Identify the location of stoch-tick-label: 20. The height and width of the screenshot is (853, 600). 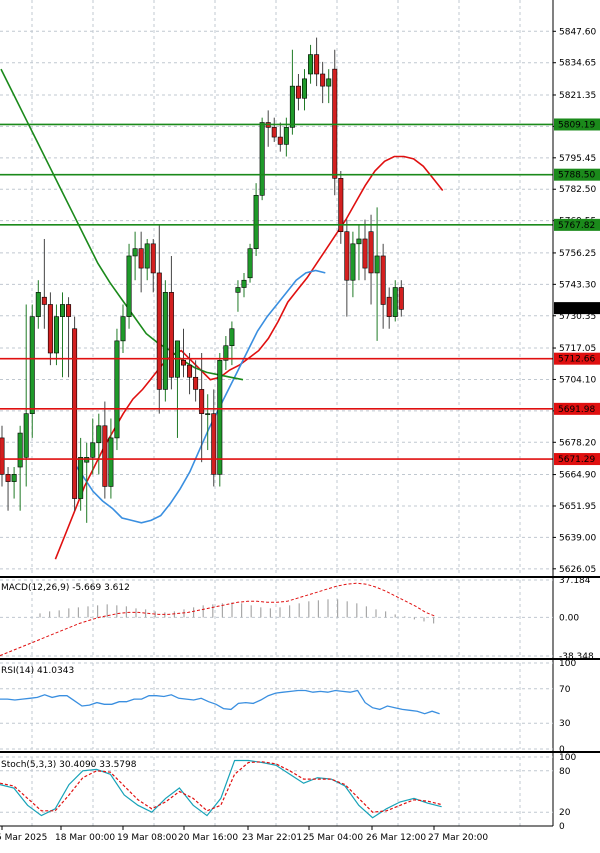
(565, 813).